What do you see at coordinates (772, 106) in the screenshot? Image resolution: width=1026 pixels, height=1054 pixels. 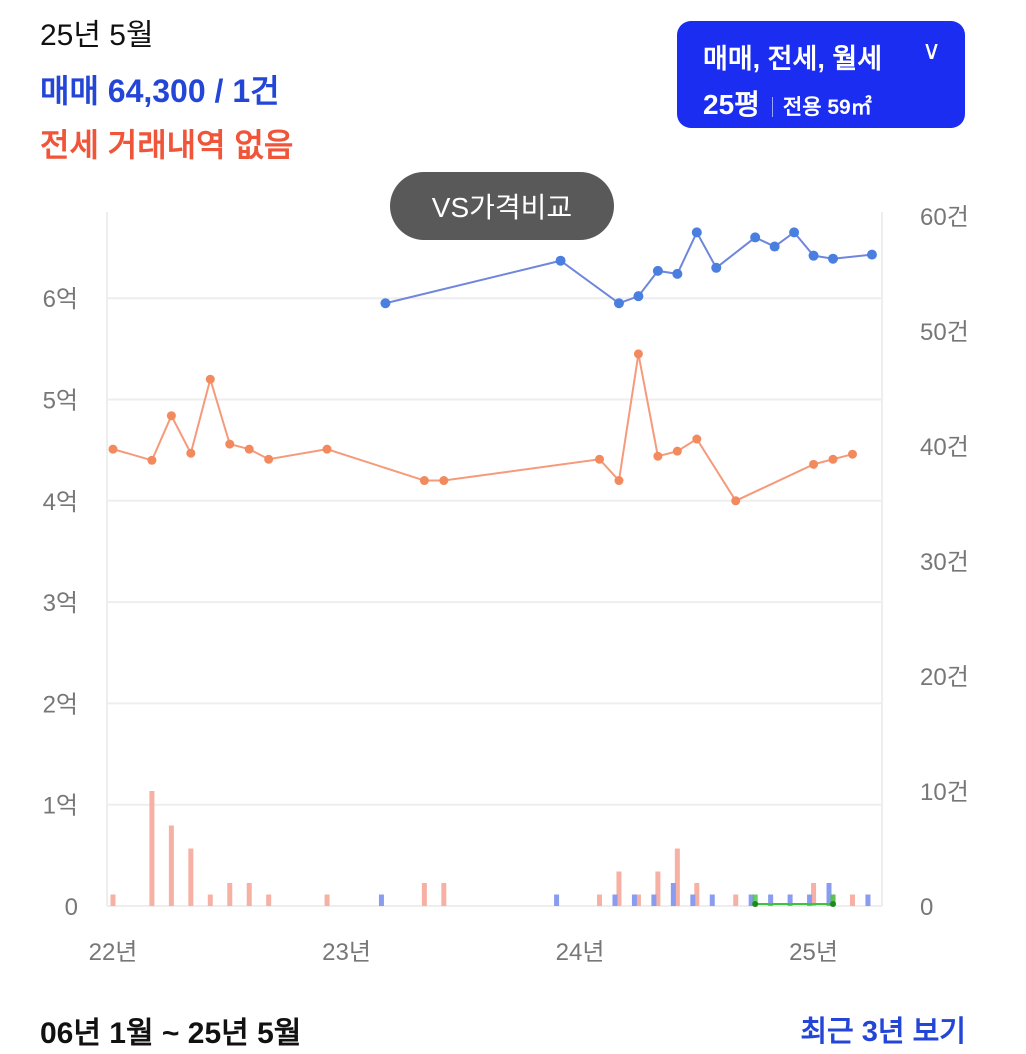 I see `divider` at bounding box center [772, 106].